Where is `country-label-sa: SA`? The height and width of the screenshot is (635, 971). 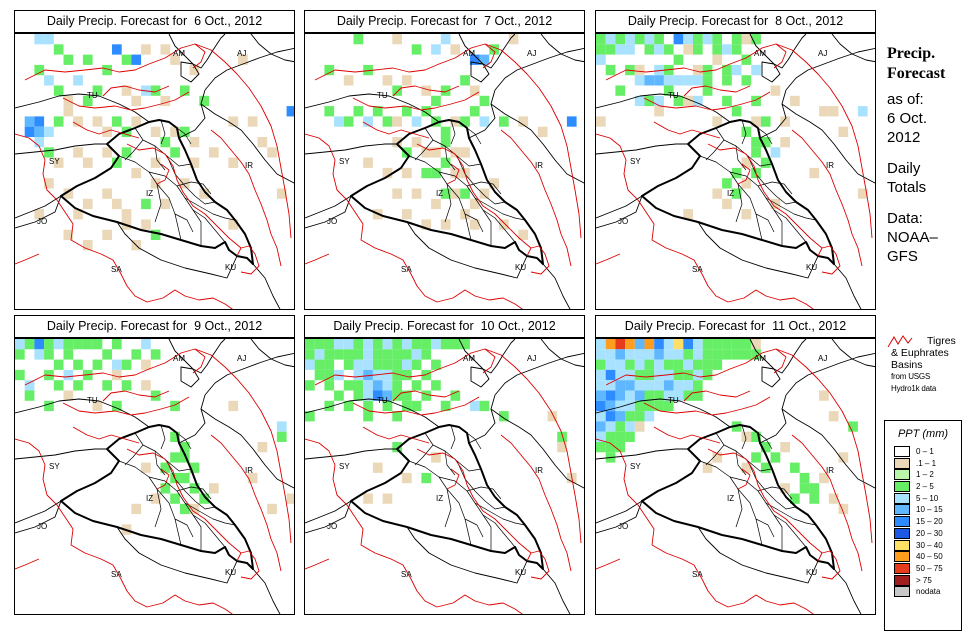
country-label-sa: SA is located at coordinates (116, 574).